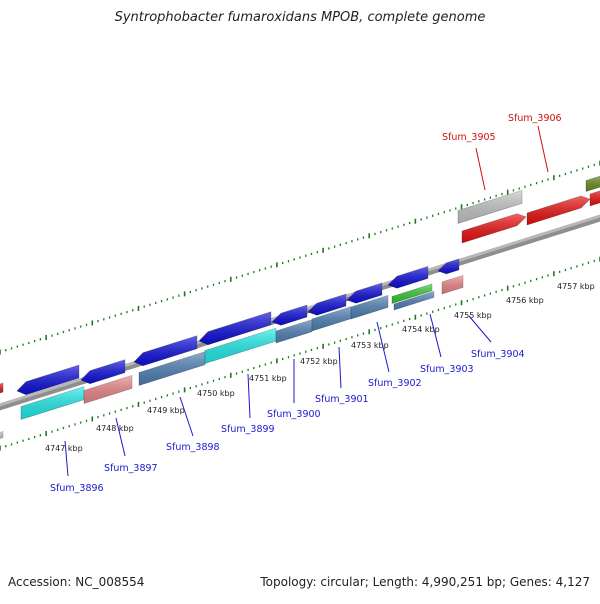 This screenshot has height=604, width=600. I want to click on gene-left-edge-gray, so click(2, 436).